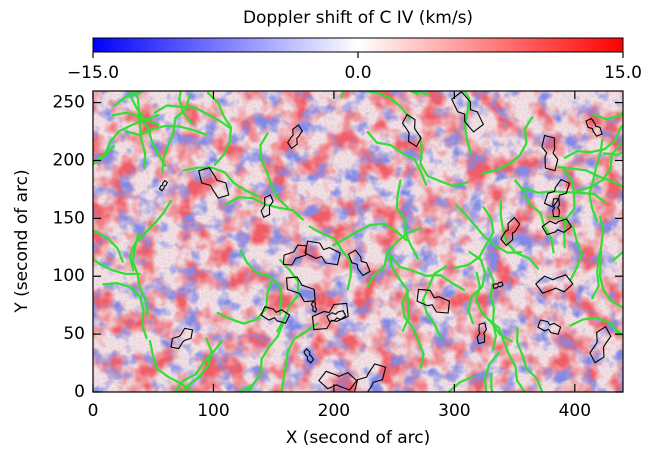 This screenshot has height=453, width=661. I want to click on x-tick-label: 400, so click(575, 411).